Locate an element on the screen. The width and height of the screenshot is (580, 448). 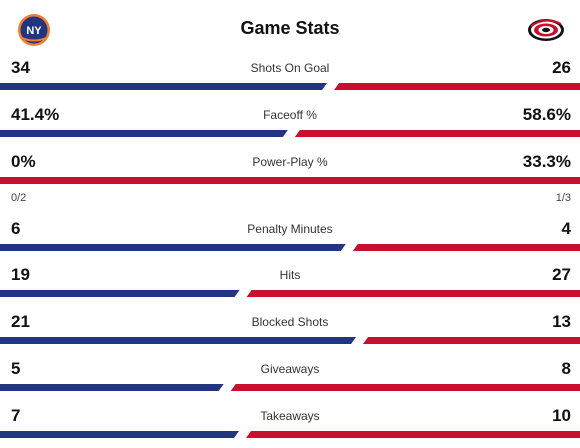
right-team-value: 58.6% is located at coordinates (546, 114).